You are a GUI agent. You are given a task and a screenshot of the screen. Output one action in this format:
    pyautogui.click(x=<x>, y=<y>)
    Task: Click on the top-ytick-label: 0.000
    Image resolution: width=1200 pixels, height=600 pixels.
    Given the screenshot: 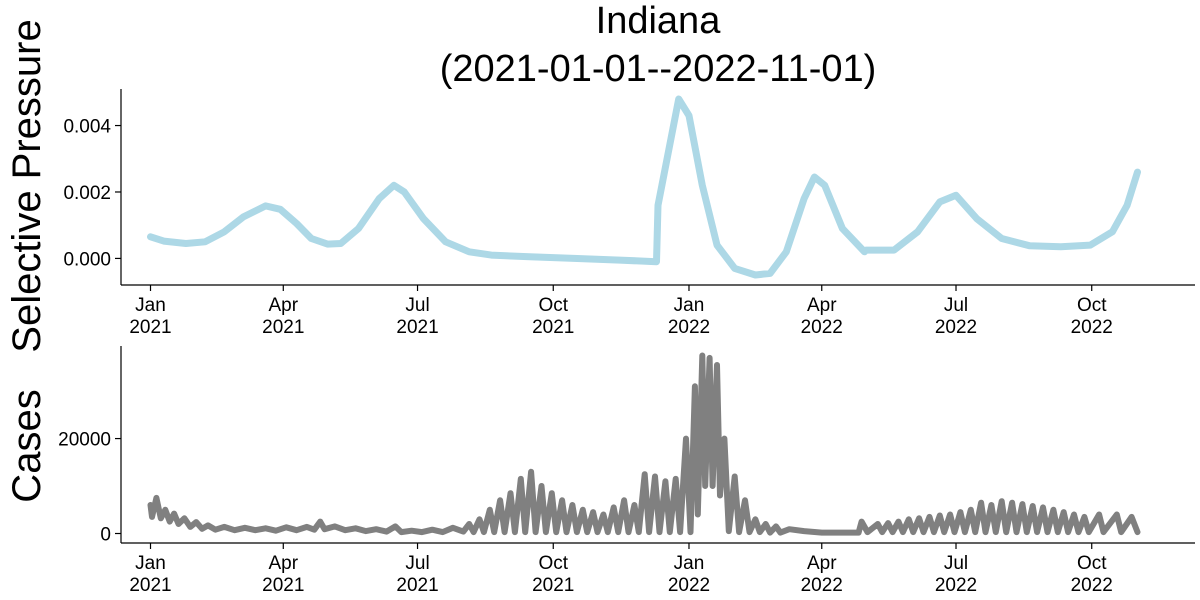 What is the action you would take?
    pyautogui.click(x=87, y=259)
    